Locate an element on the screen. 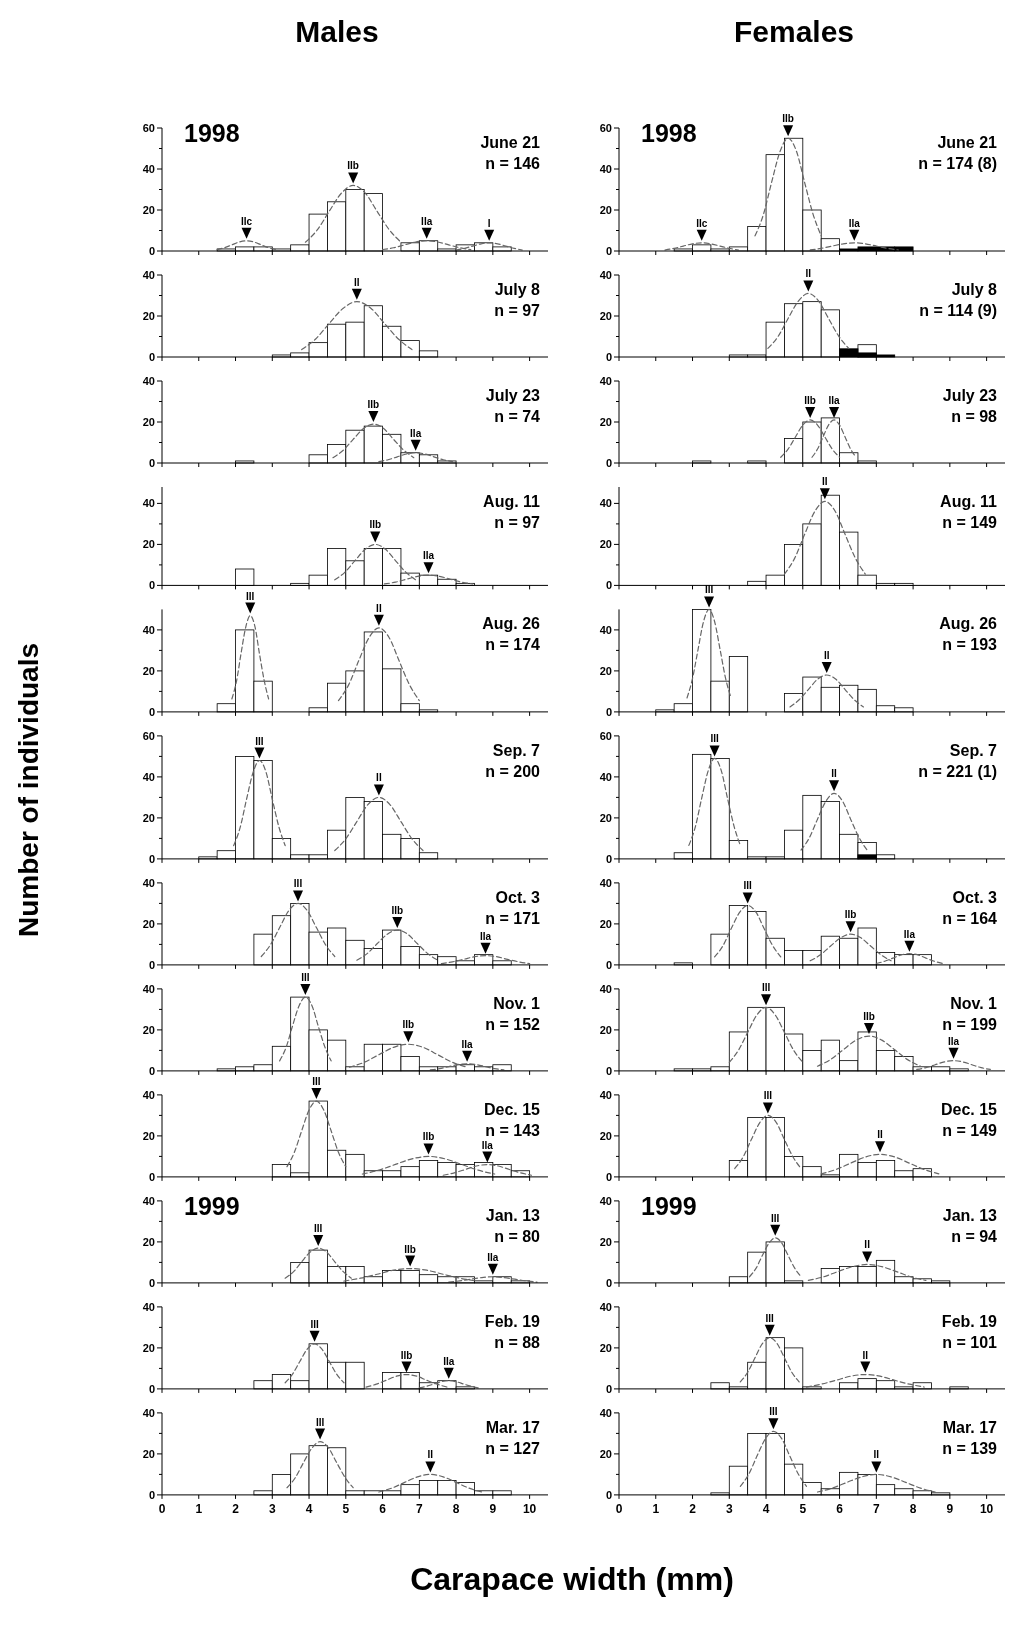  annotation: July 23 is located at coordinates (970, 395).